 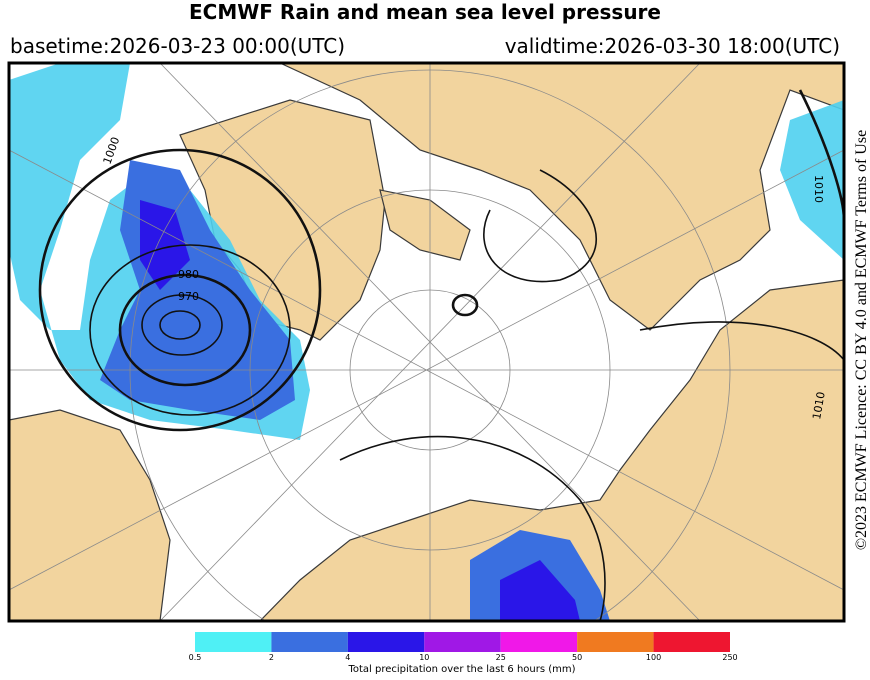 What do you see at coordinates (177, 46) in the screenshot?
I see `basetime: basetime:2026-03-23 00:00(UTC)` at bounding box center [177, 46].